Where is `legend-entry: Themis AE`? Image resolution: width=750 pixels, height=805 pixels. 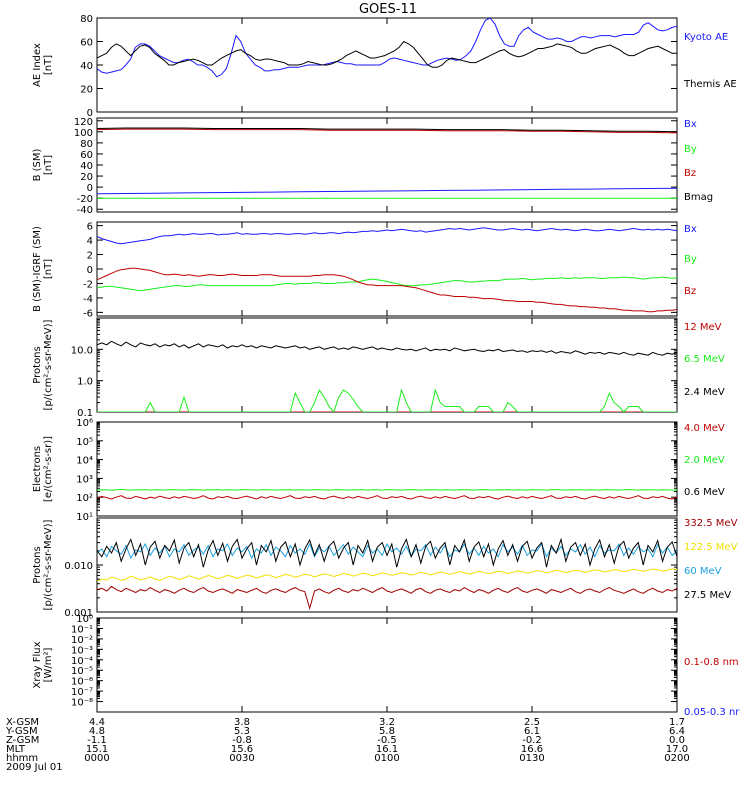 legend-entry: Themis AE is located at coordinates (710, 84).